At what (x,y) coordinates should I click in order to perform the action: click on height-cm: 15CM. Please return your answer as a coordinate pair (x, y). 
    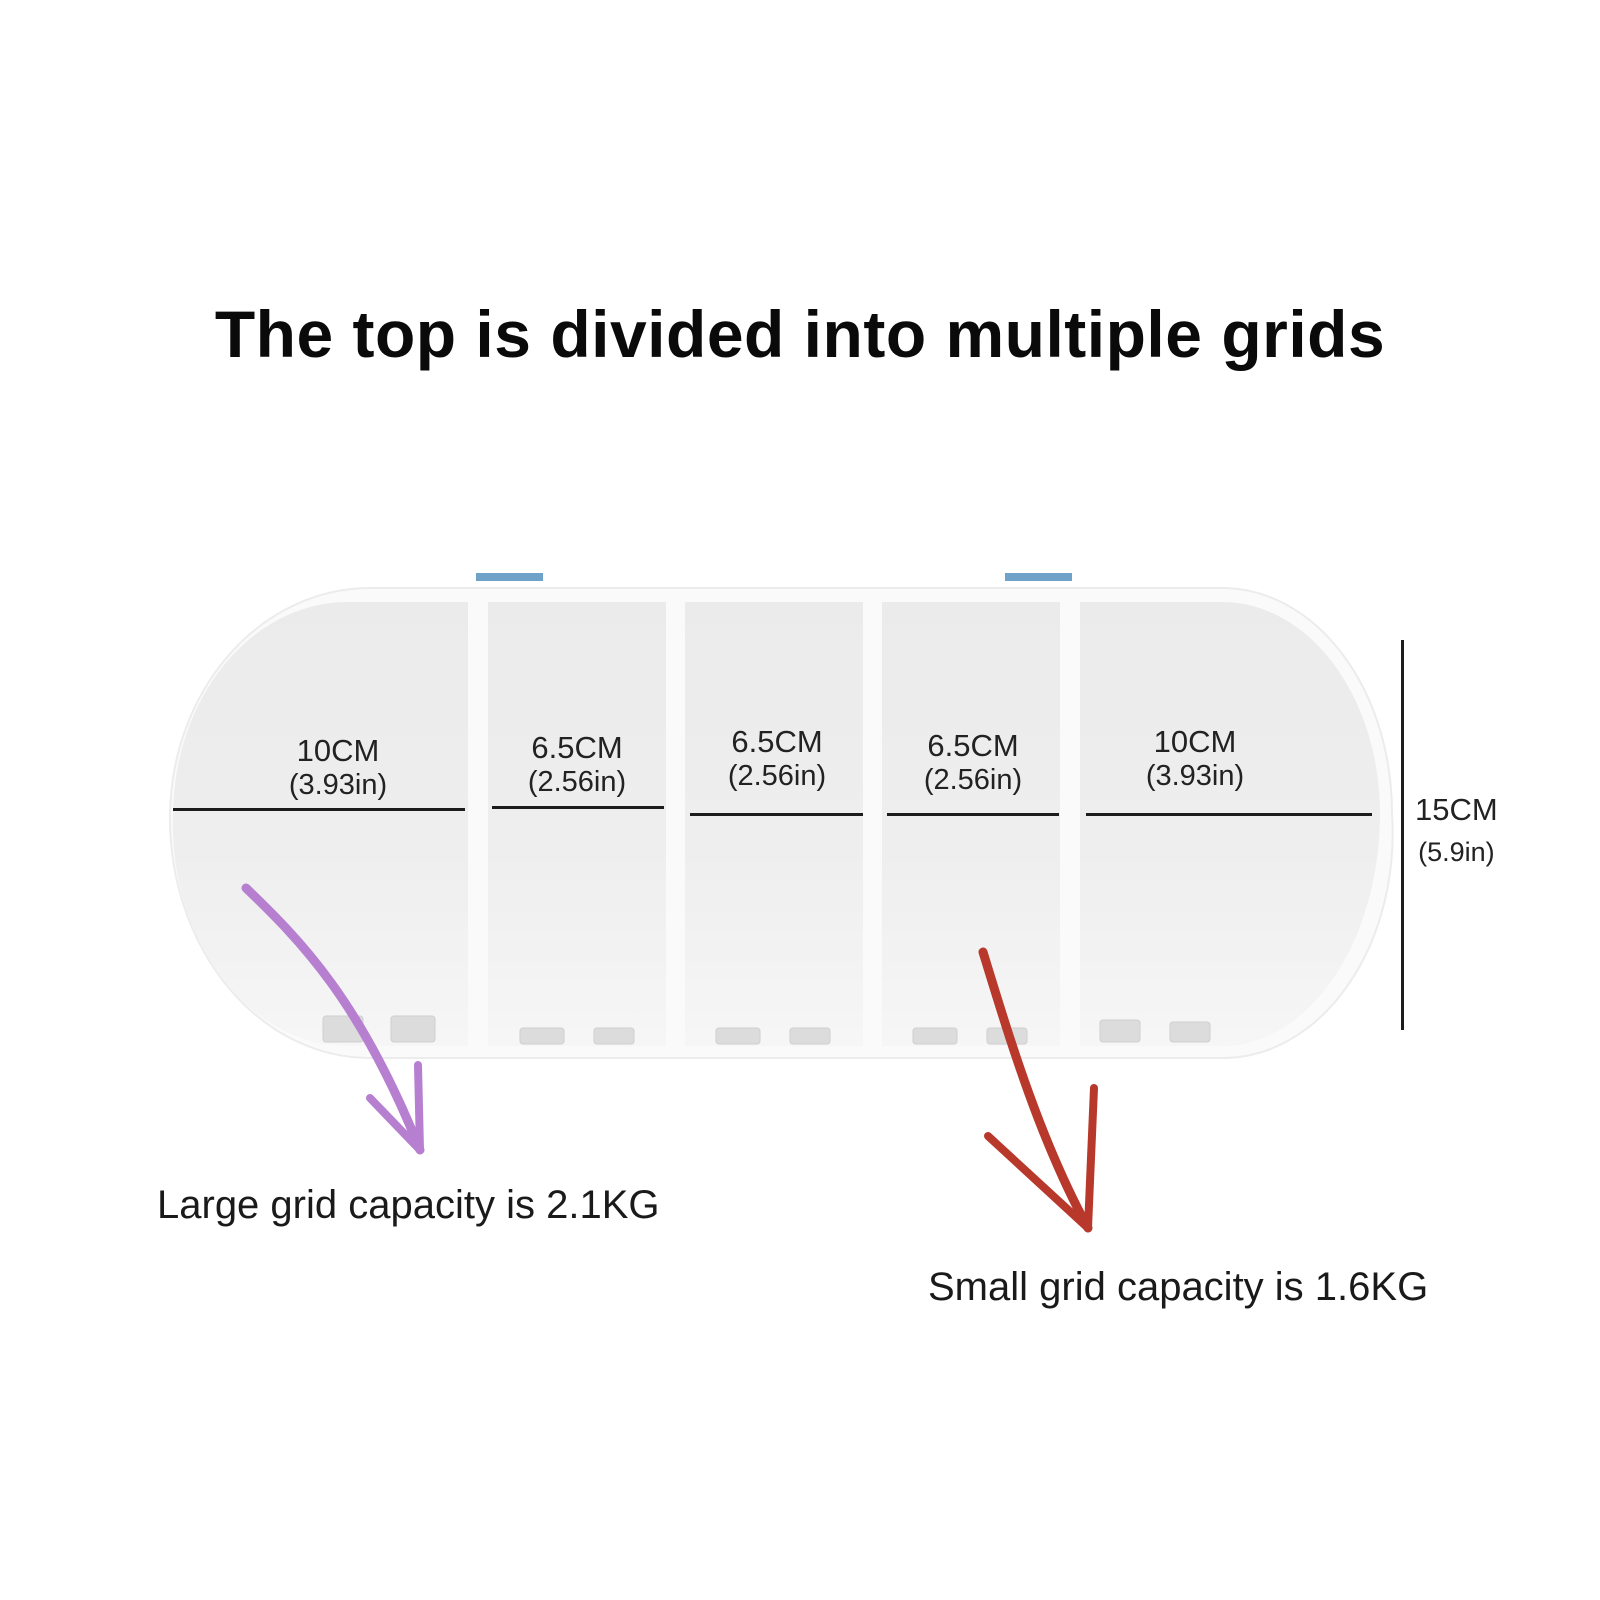
    Looking at the image, I should click on (1456, 809).